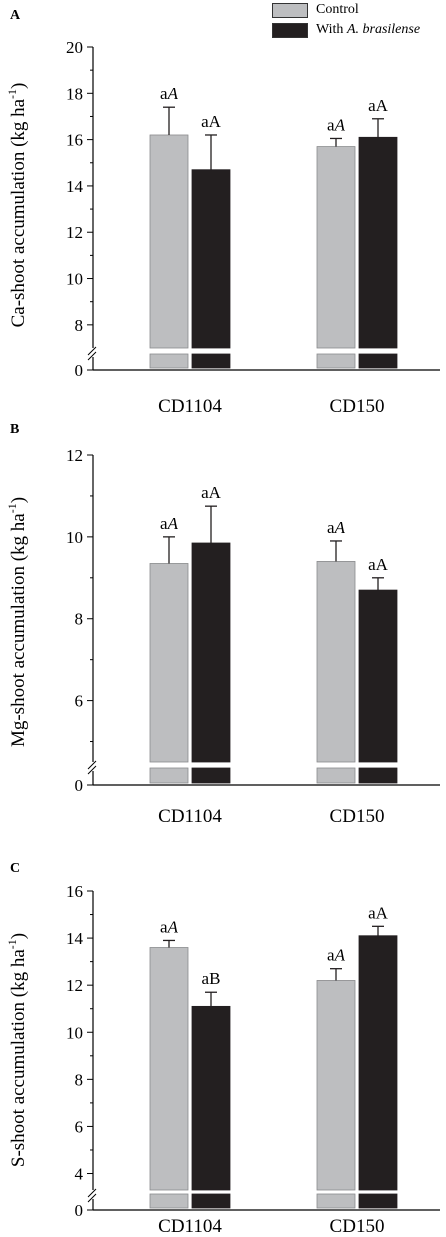 The height and width of the screenshot is (1237, 446). I want to click on y-axis-label: Mg-shoot accumulation (kg ha-1), so click(17, 622).